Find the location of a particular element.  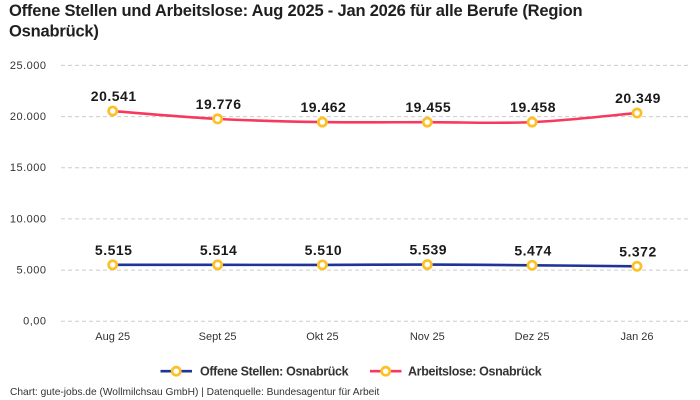

svg-text: Okt 25 is located at coordinates (322, 337).